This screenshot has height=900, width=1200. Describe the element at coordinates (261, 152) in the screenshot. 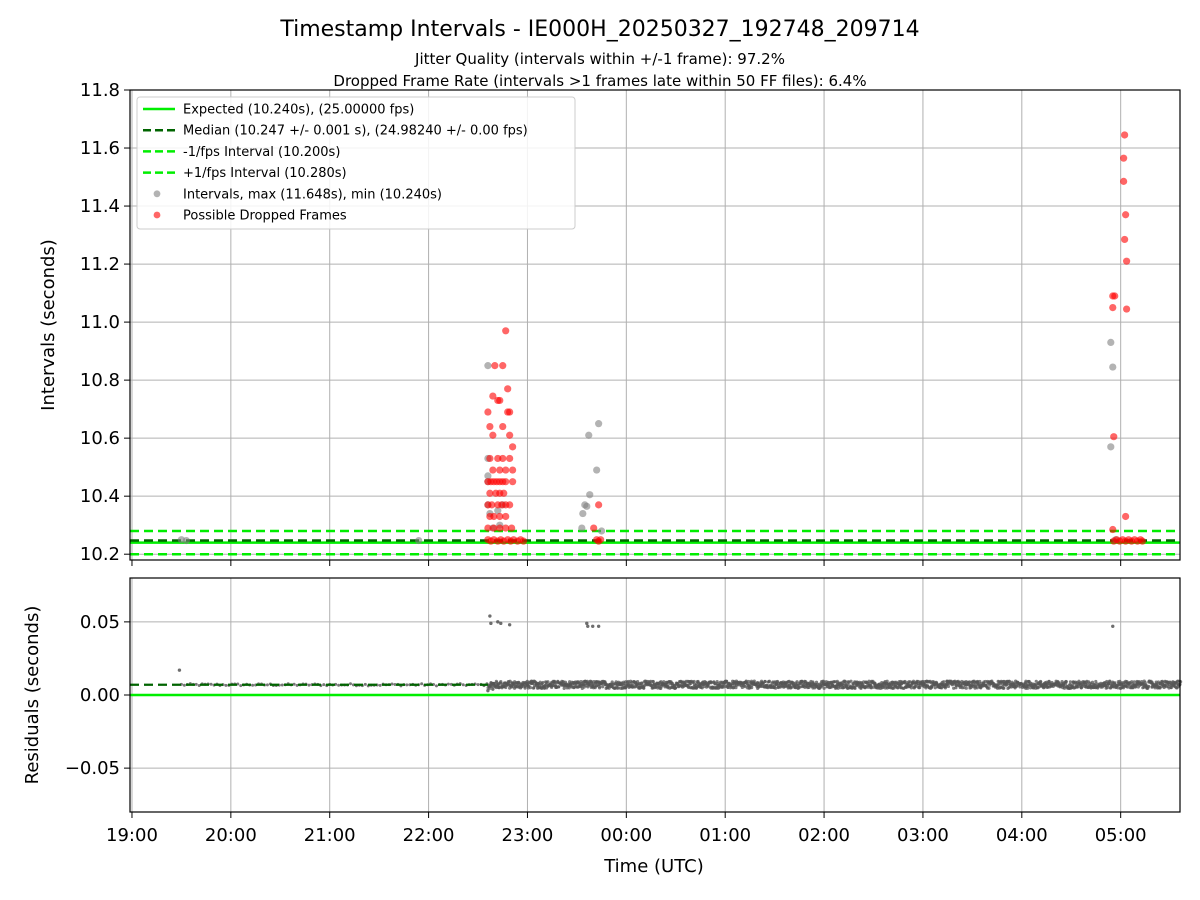

I see `legend-entry-label: -1/fps Interval (10.200s)` at that location.